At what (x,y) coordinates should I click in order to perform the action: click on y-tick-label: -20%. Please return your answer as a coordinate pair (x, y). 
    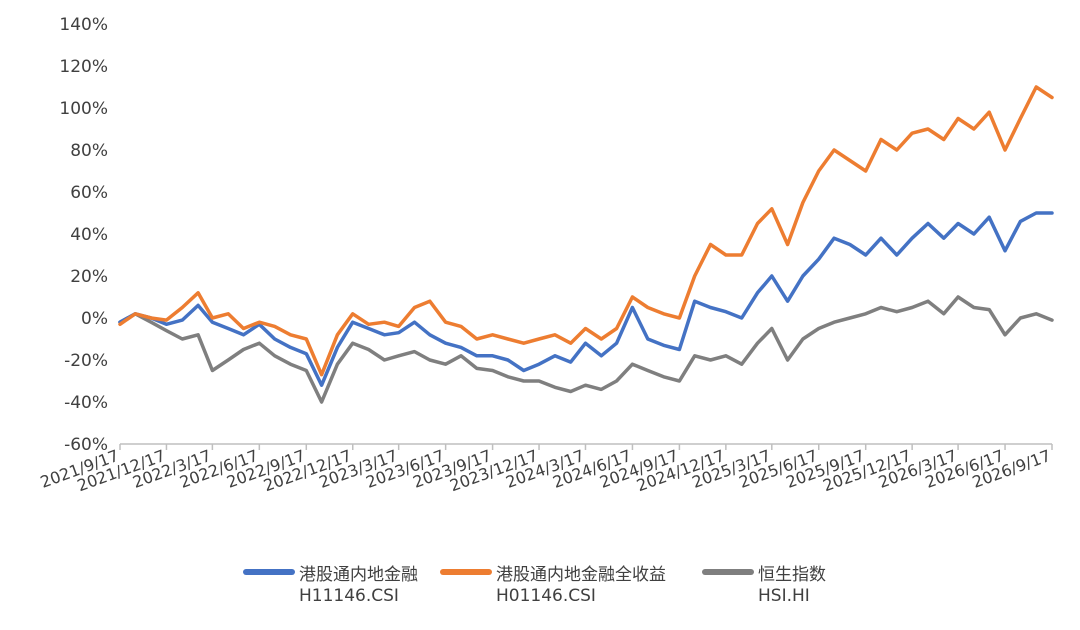
    Looking at the image, I should click on (86, 361).